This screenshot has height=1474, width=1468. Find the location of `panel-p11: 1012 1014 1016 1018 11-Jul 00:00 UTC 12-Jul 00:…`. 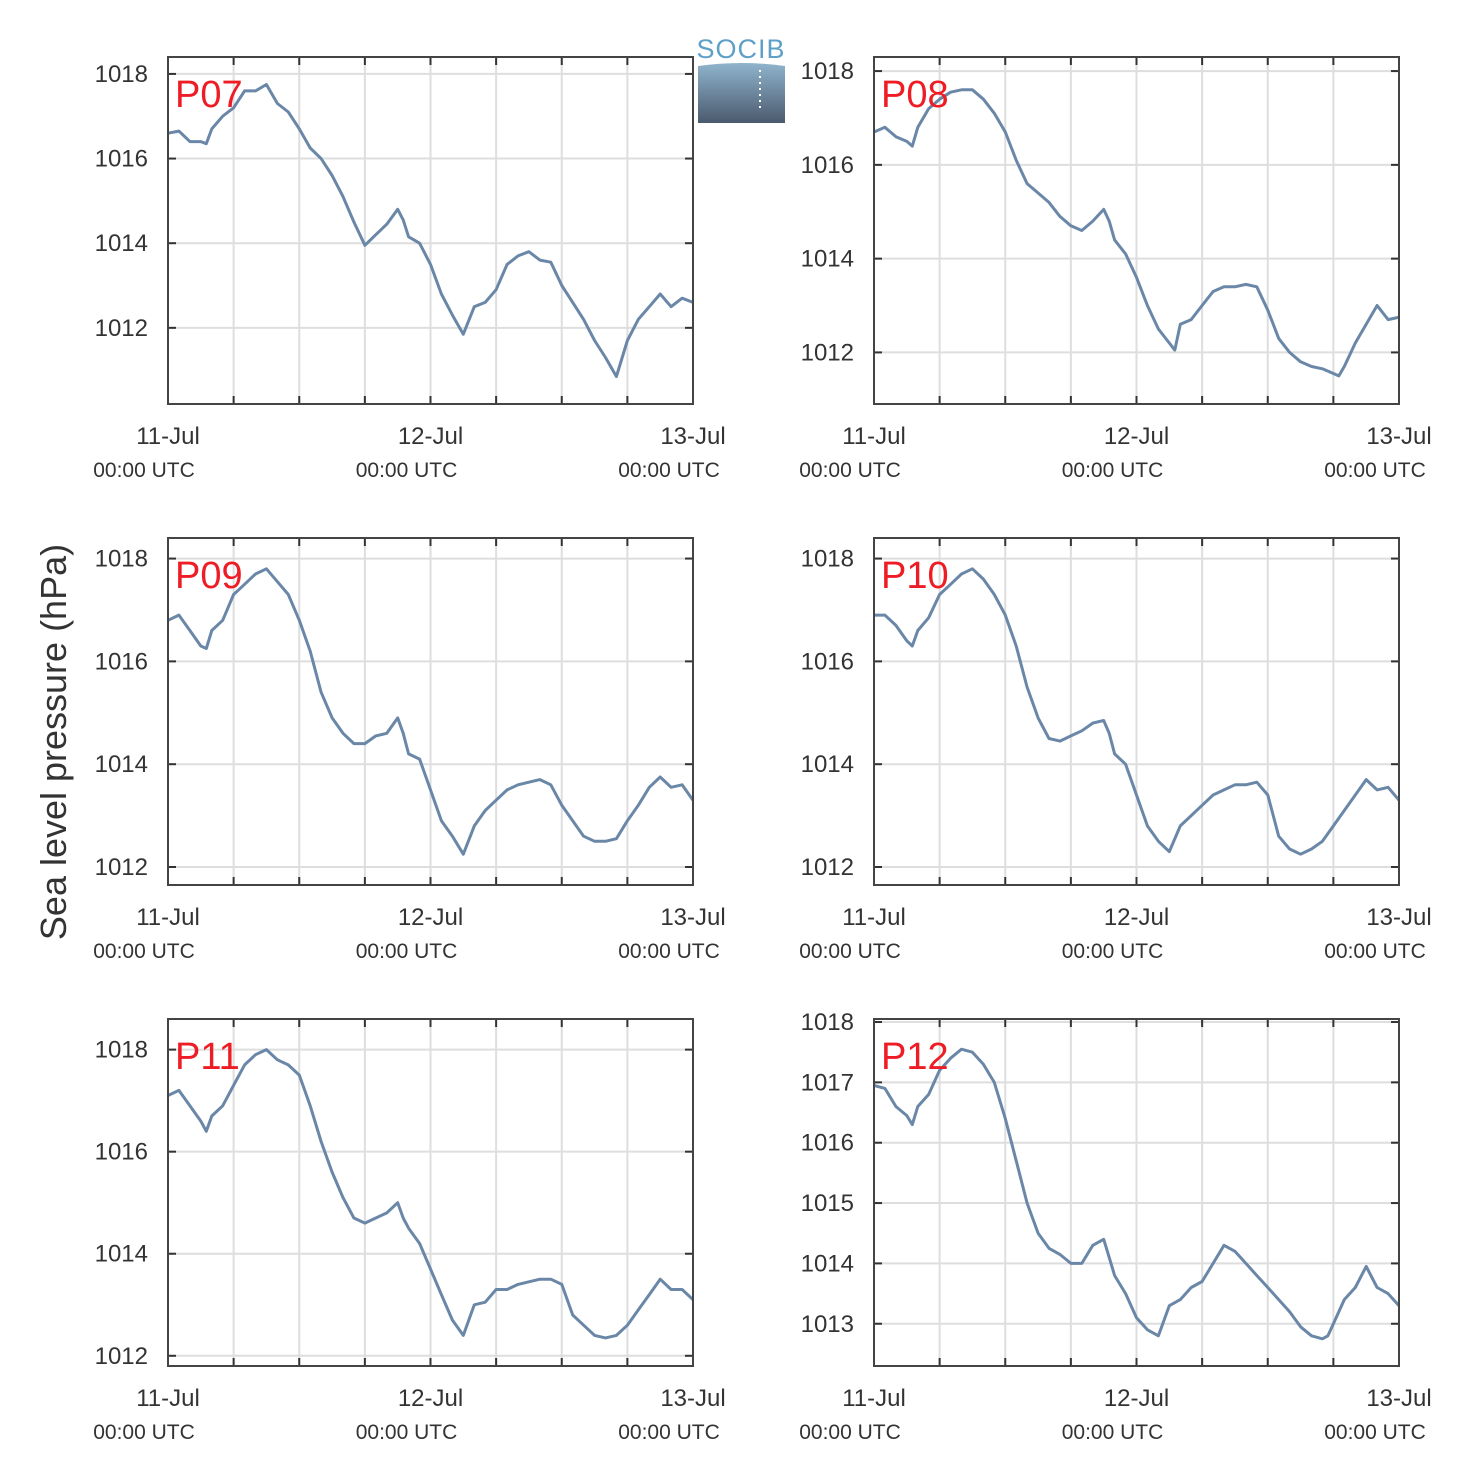

panel-p11: 1012 1014 1016 1018 11-Jul 00:00 UTC 12-Jul 00:… is located at coordinates (409, 1231).